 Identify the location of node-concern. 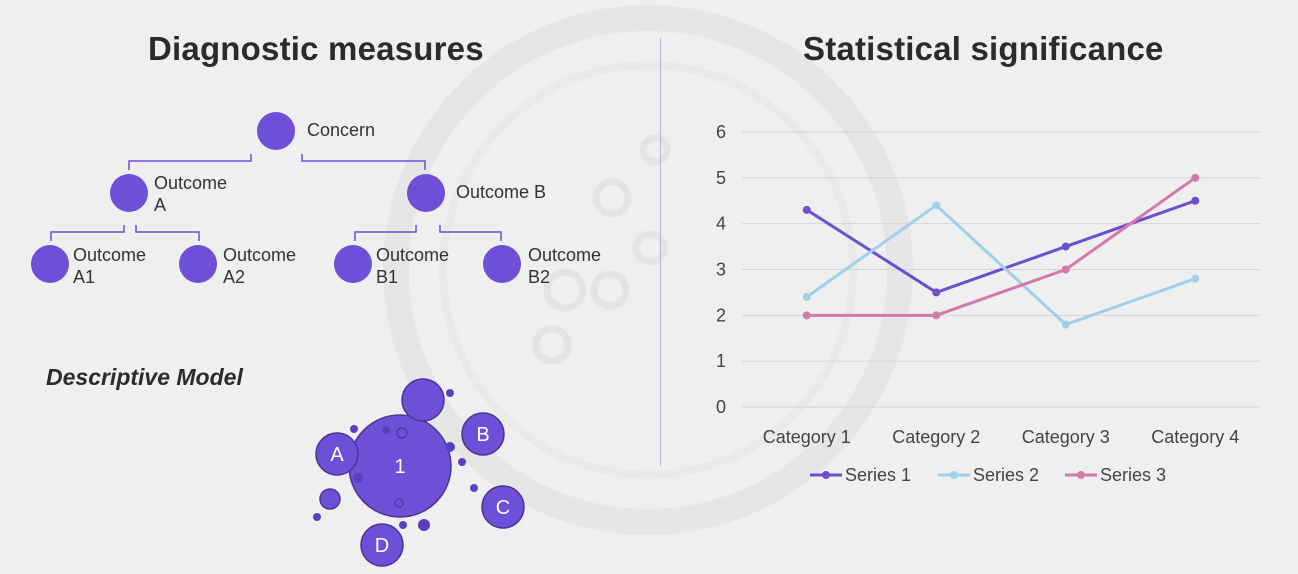
(276, 131).